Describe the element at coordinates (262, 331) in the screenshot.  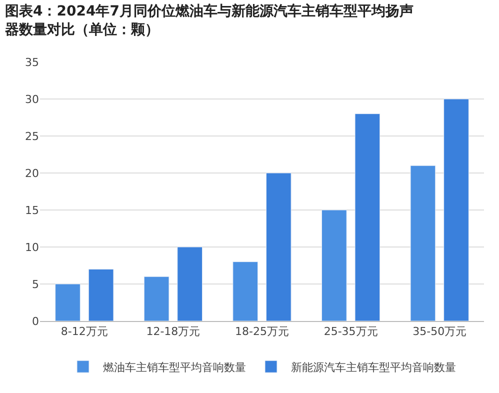
I see `x-tick-label: 18-25万元` at that location.